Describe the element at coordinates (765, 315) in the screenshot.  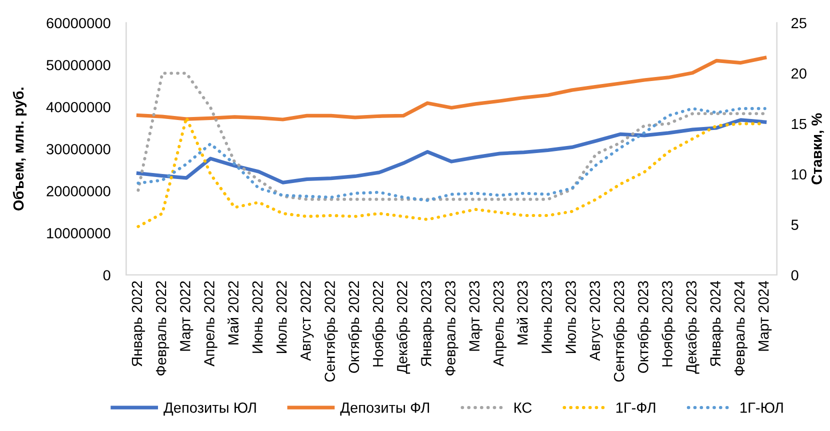
I see `x-tick-label: Март 2024` at that location.